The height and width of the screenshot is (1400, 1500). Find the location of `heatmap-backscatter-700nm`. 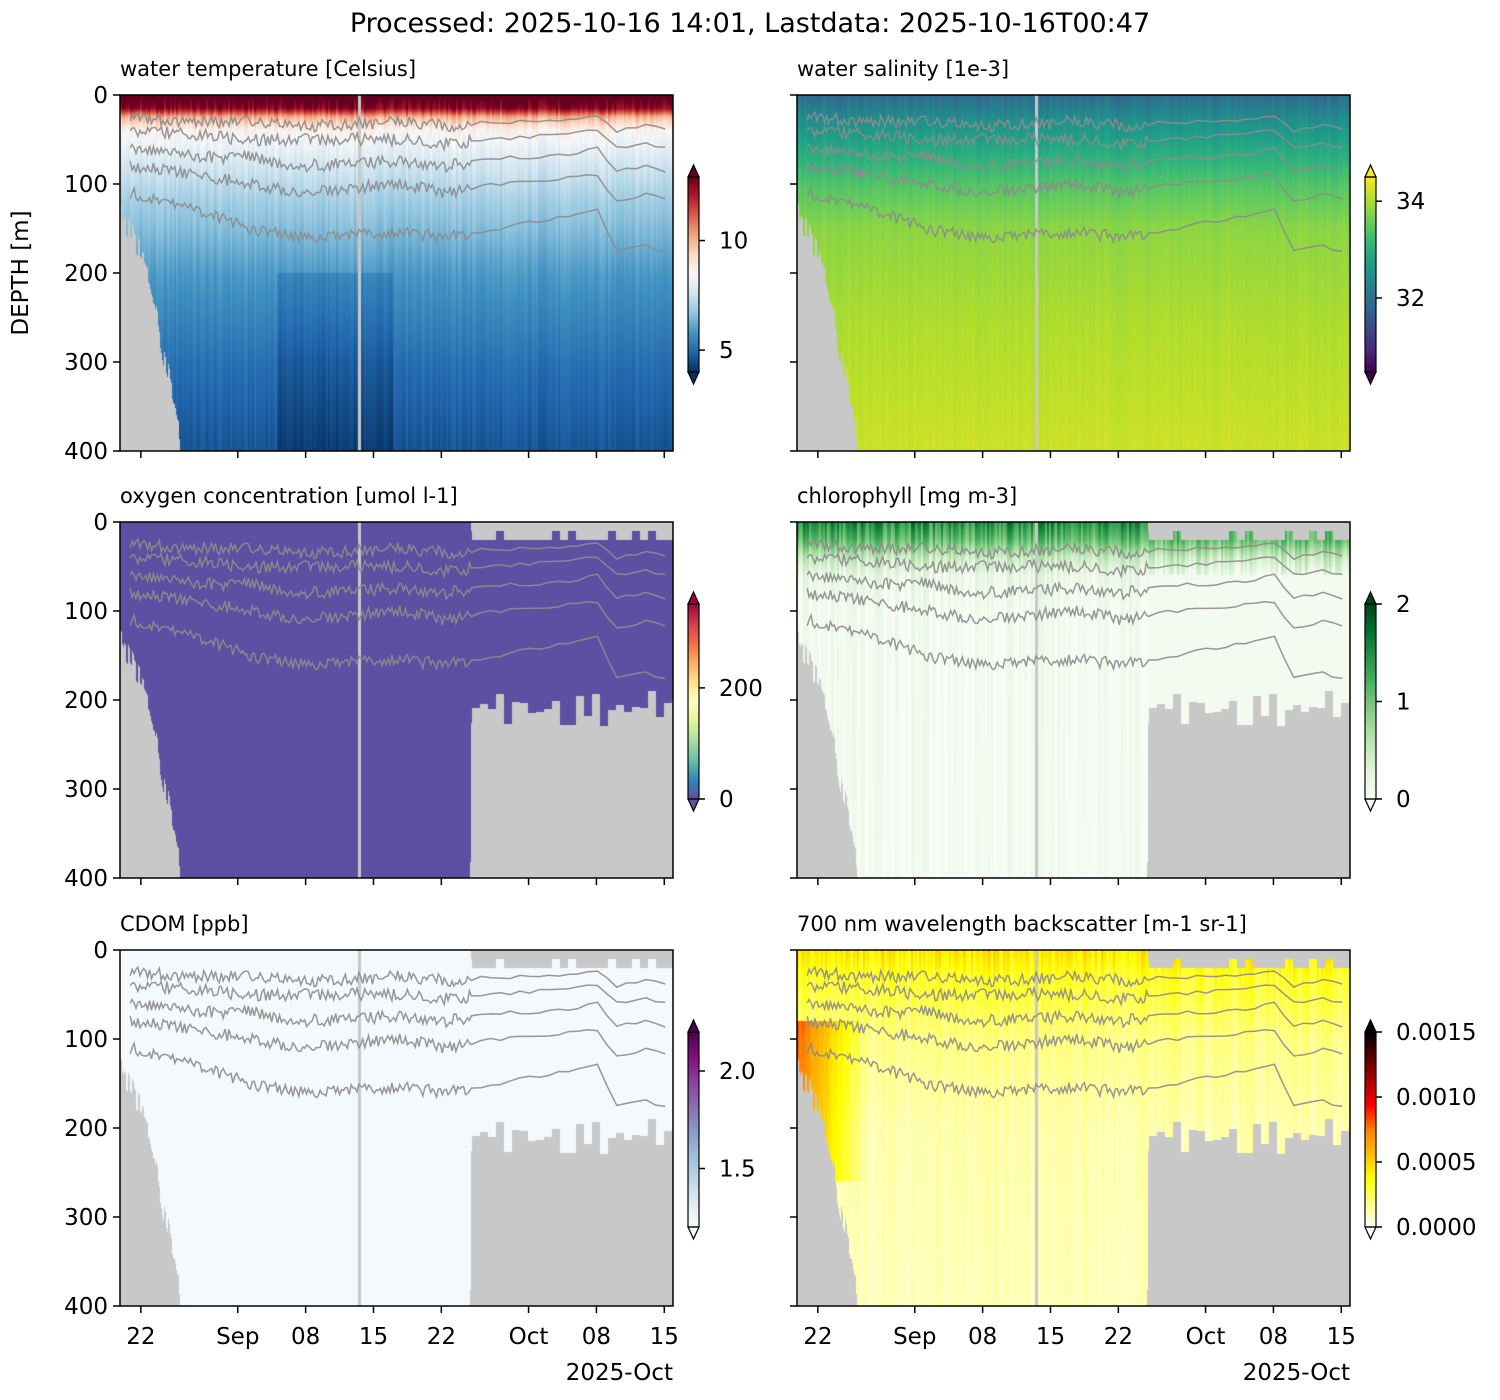

heatmap-backscatter-700nm is located at coordinates (1073, 1128).